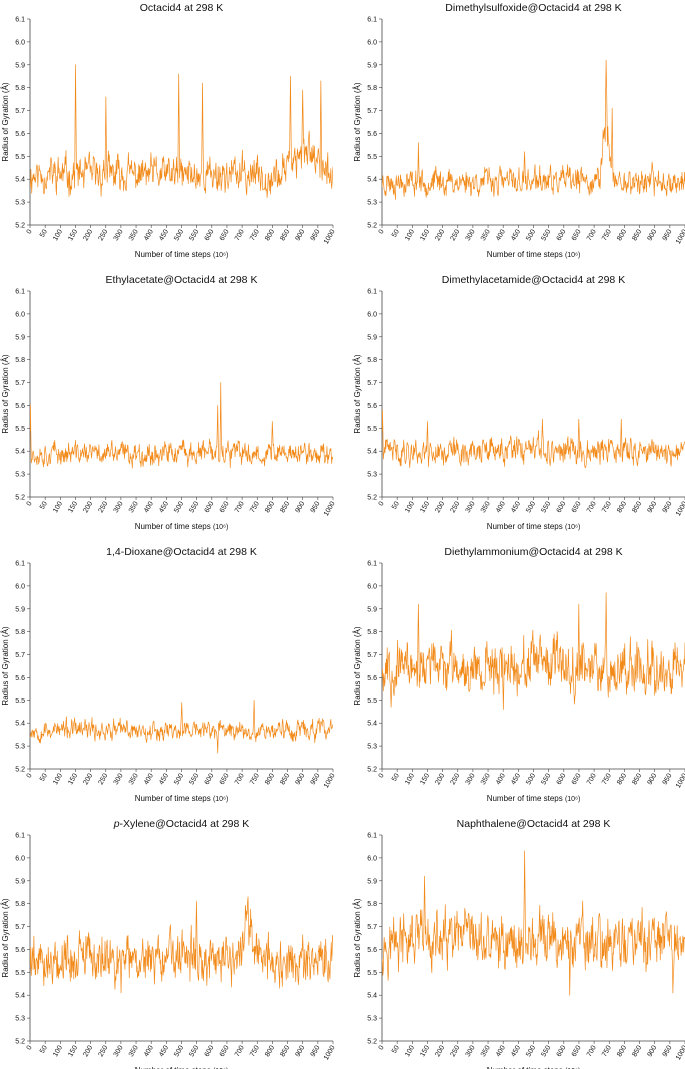  I want to click on y-tick-label: 5.2, so click(372, 498).